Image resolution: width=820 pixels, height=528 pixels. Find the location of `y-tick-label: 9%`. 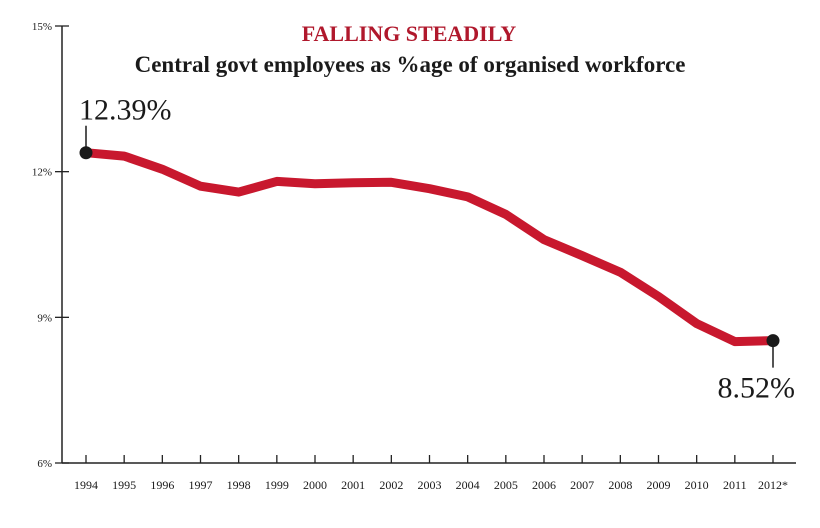

y-tick-label: 9% is located at coordinates (44, 318).